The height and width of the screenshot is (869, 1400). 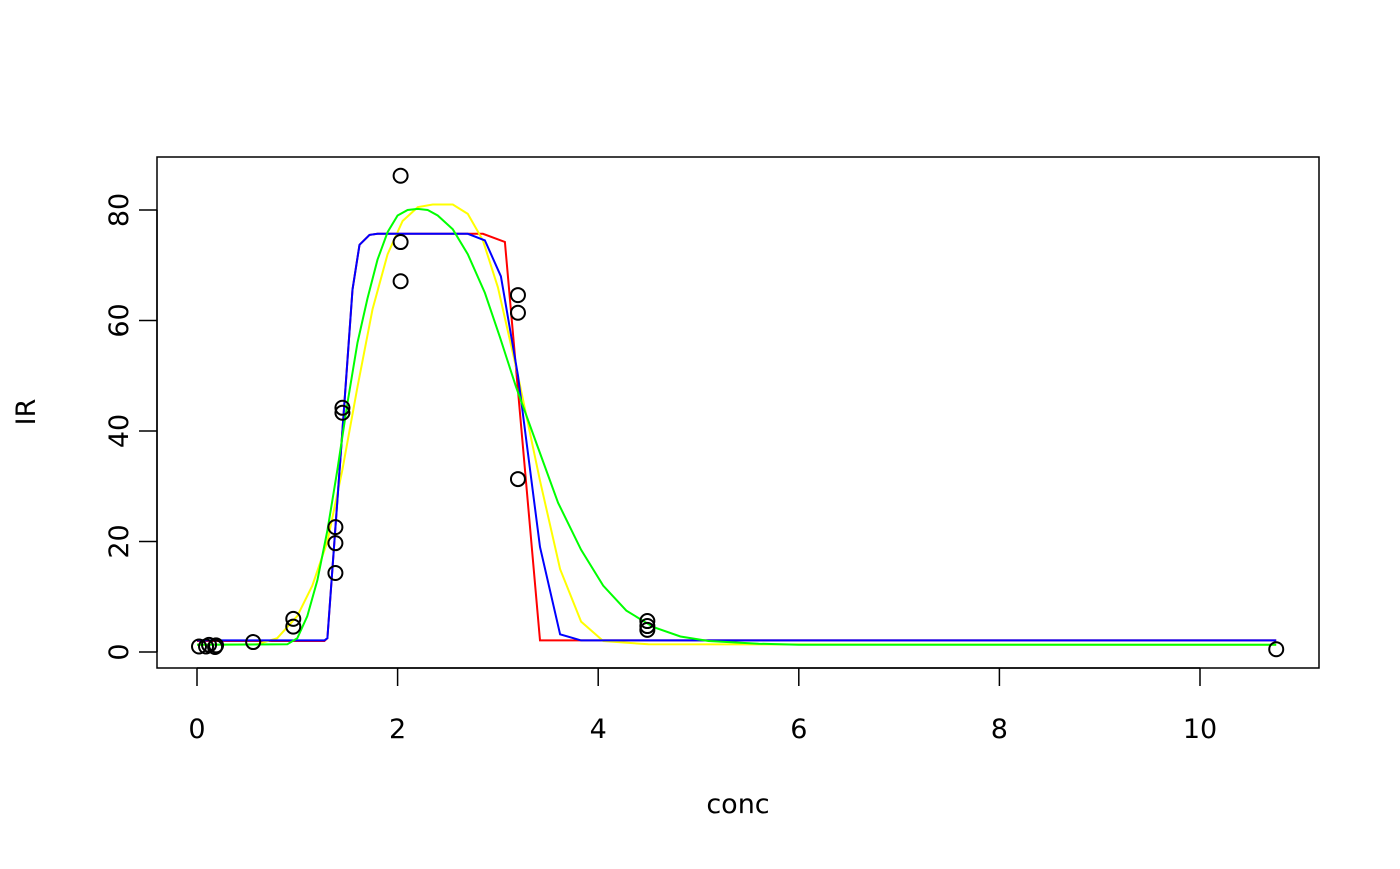 I want to click on y-axis: 0 20 40 60 80, so click(x=131, y=427).